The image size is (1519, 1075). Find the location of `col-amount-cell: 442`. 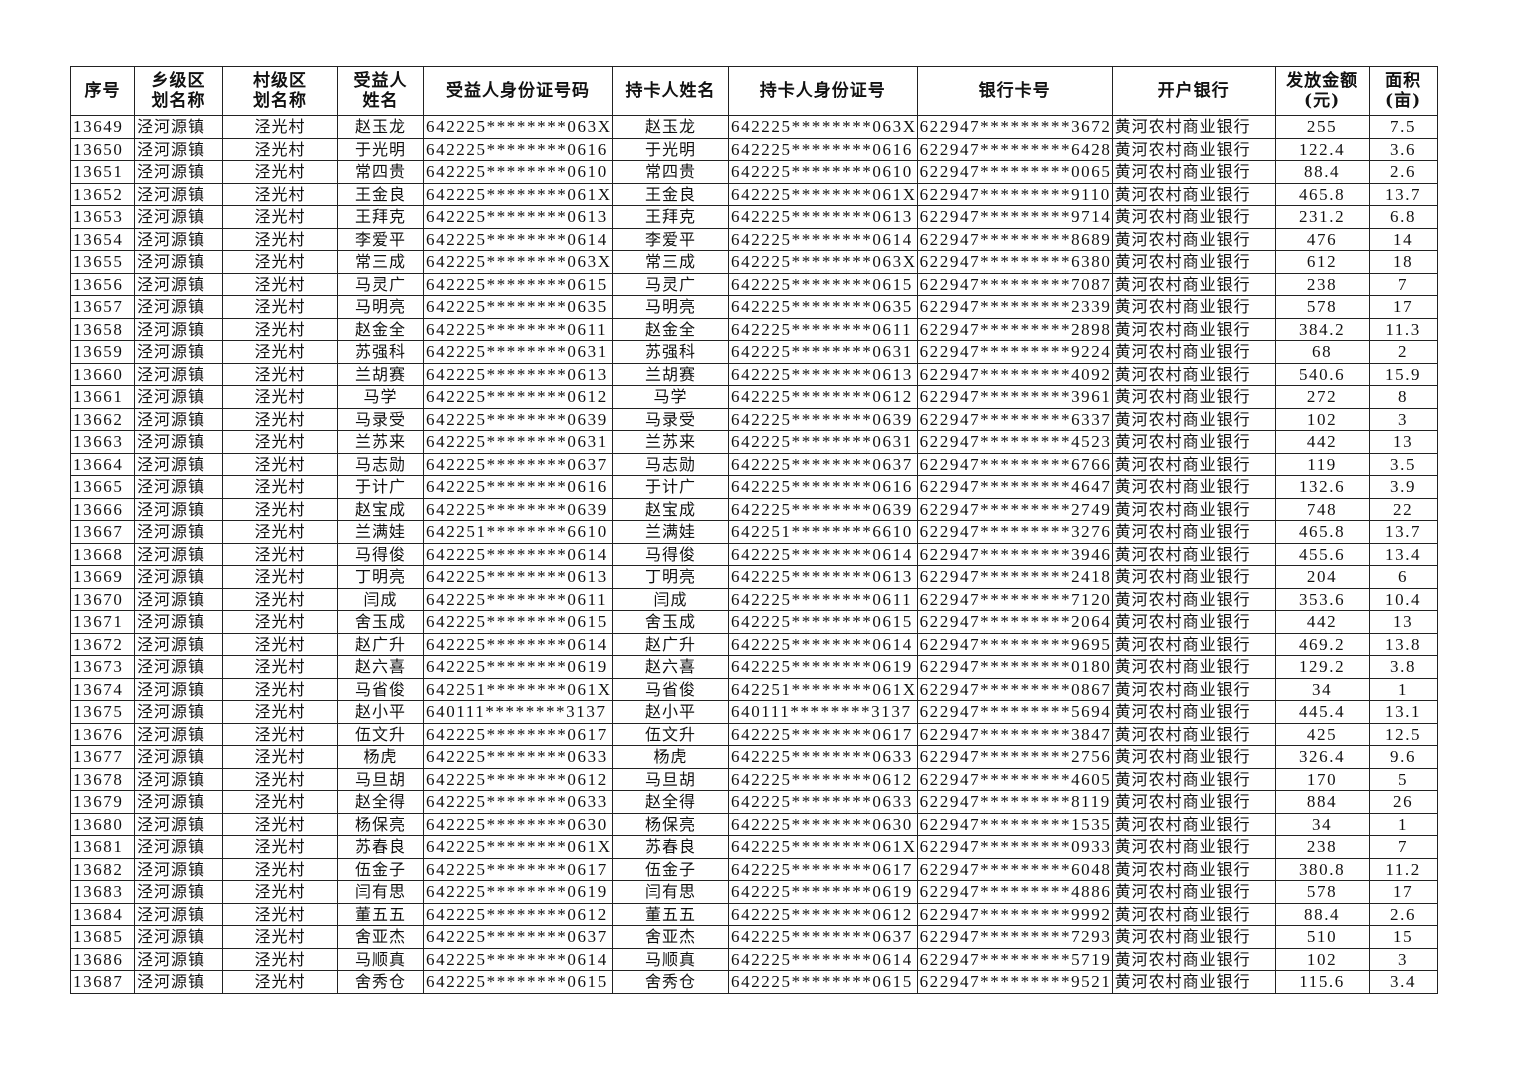

col-amount-cell: 442 is located at coordinates (1322, 442).